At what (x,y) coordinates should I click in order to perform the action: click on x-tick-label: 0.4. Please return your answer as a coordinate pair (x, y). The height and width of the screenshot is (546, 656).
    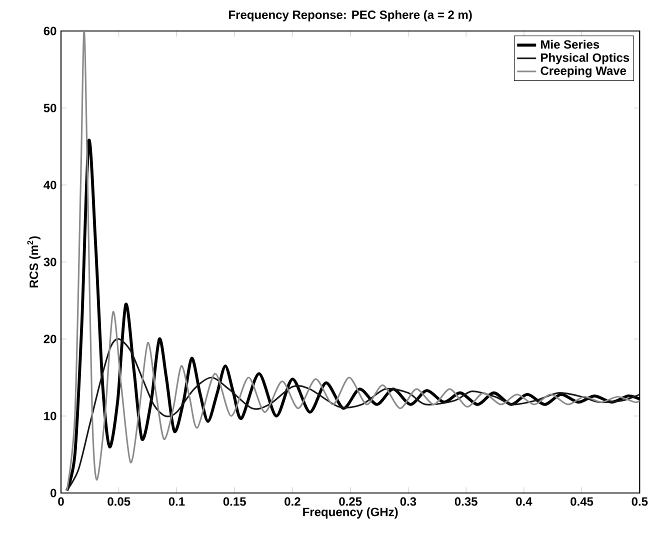
    Looking at the image, I should click on (524, 501).